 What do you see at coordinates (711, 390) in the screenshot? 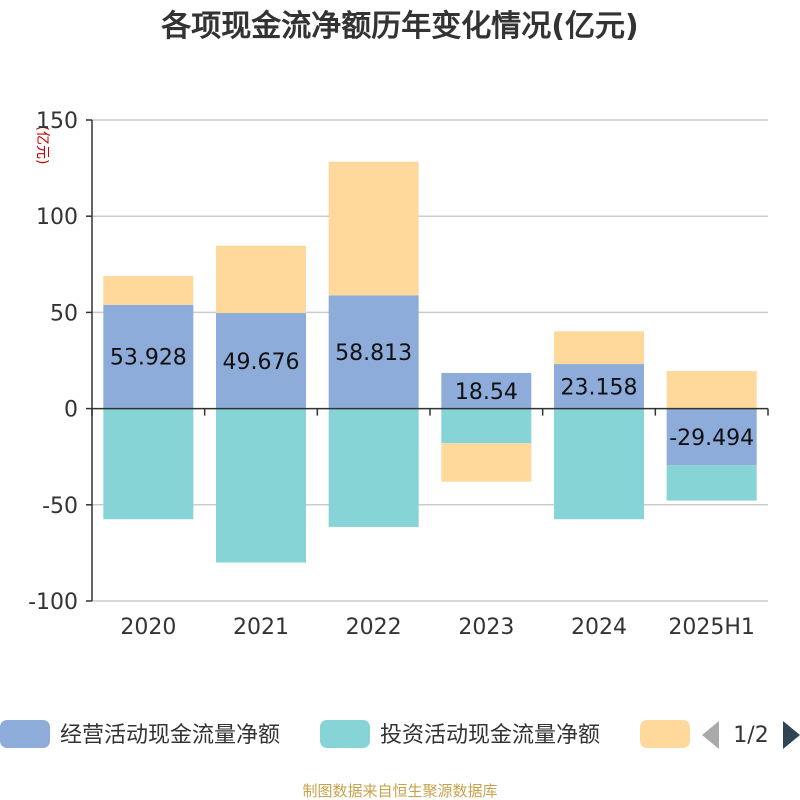
I see `bar-s3-2025H1` at bounding box center [711, 390].